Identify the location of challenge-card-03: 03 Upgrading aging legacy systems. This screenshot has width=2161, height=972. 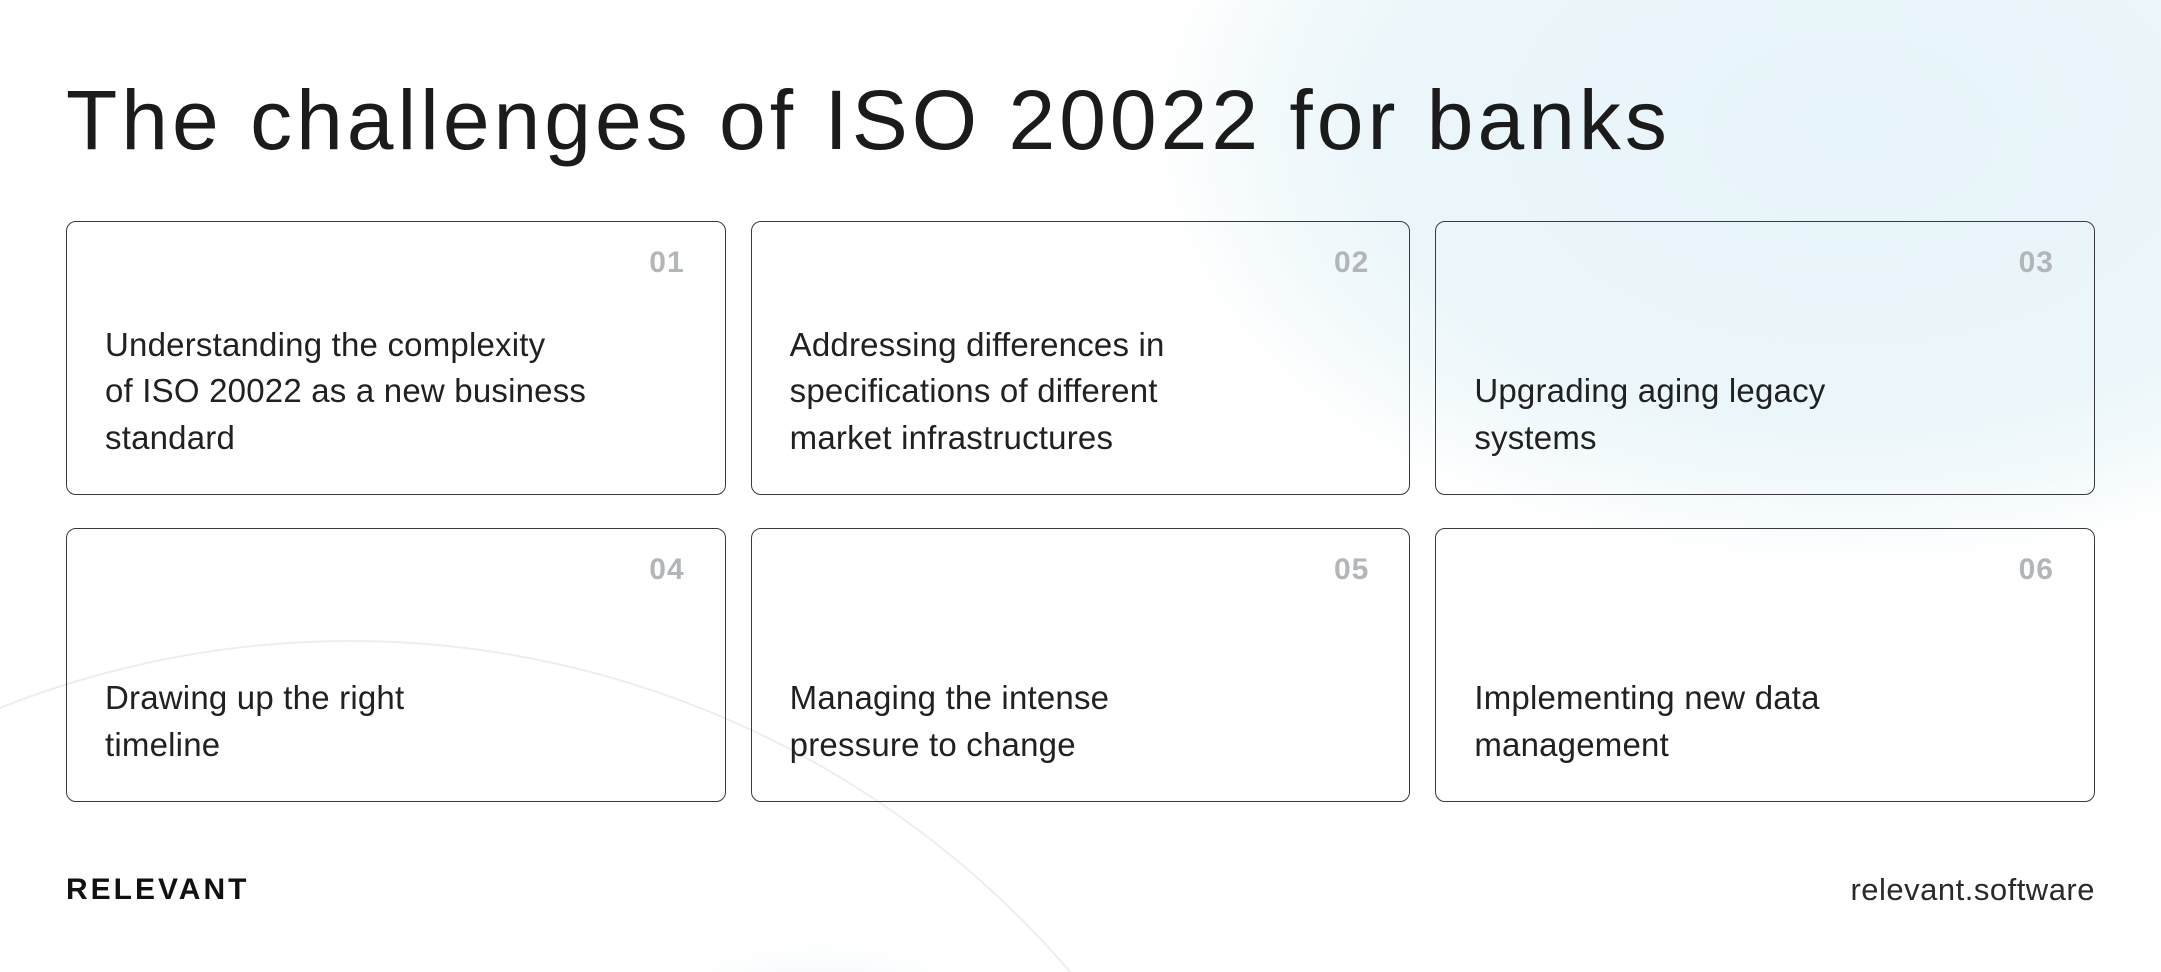
(1765, 358).